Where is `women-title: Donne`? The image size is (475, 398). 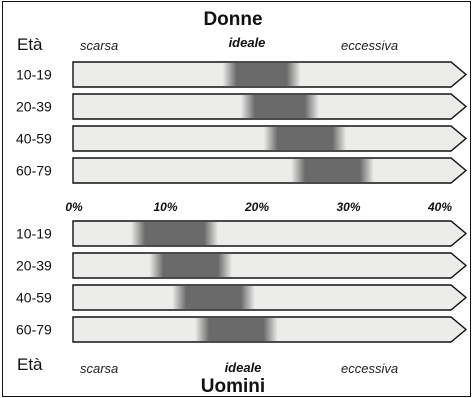 women-title: Donne is located at coordinates (232, 19).